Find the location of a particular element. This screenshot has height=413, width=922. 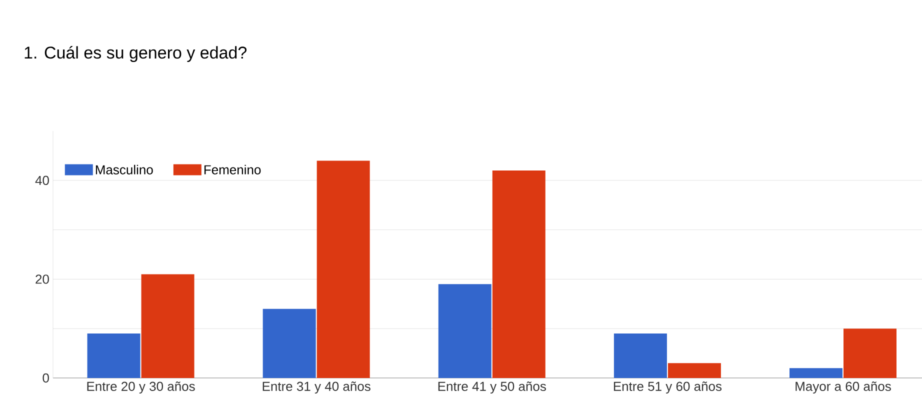

y-tick-label: 40 is located at coordinates (42, 181).